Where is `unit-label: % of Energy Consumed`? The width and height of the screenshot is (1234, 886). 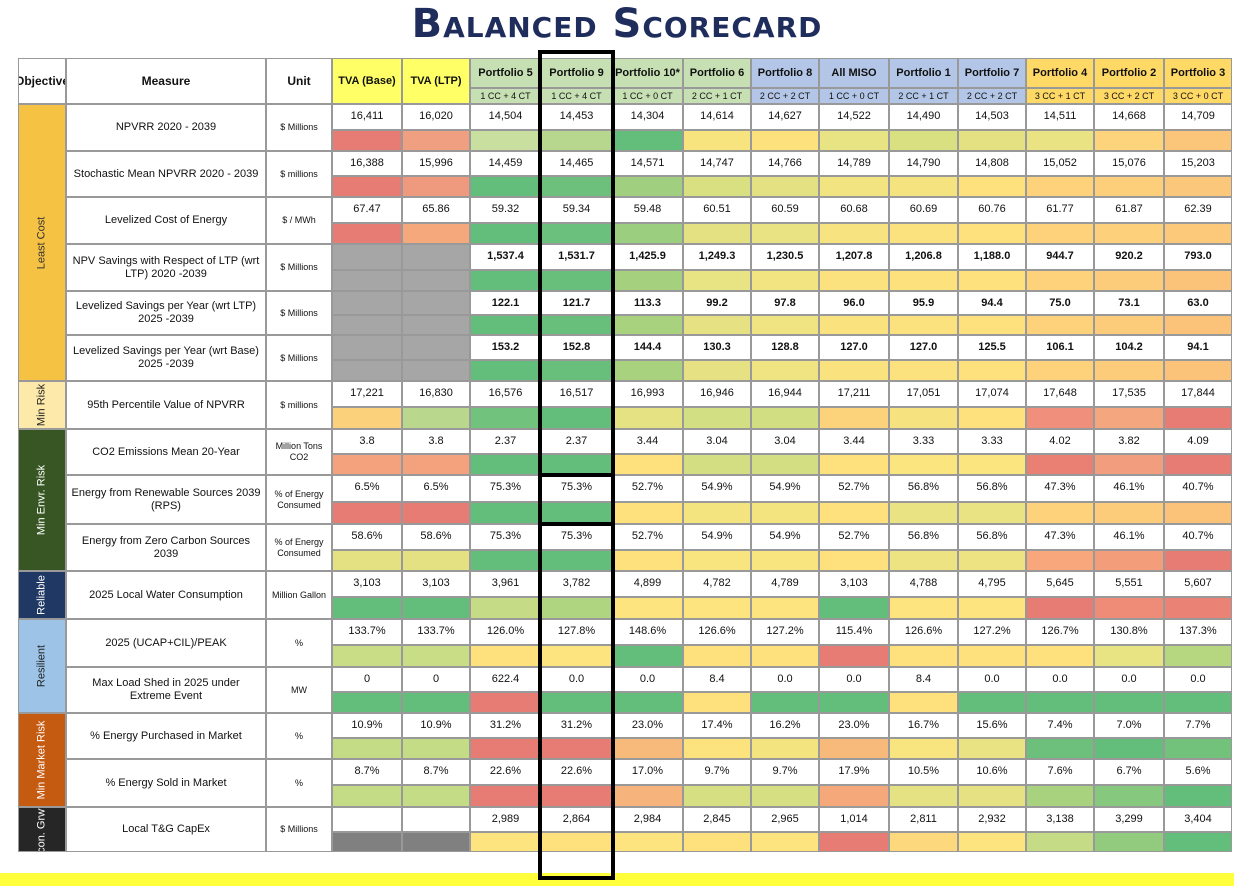 unit-label: % of Energy Consumed is located at coordinates (299, 499).